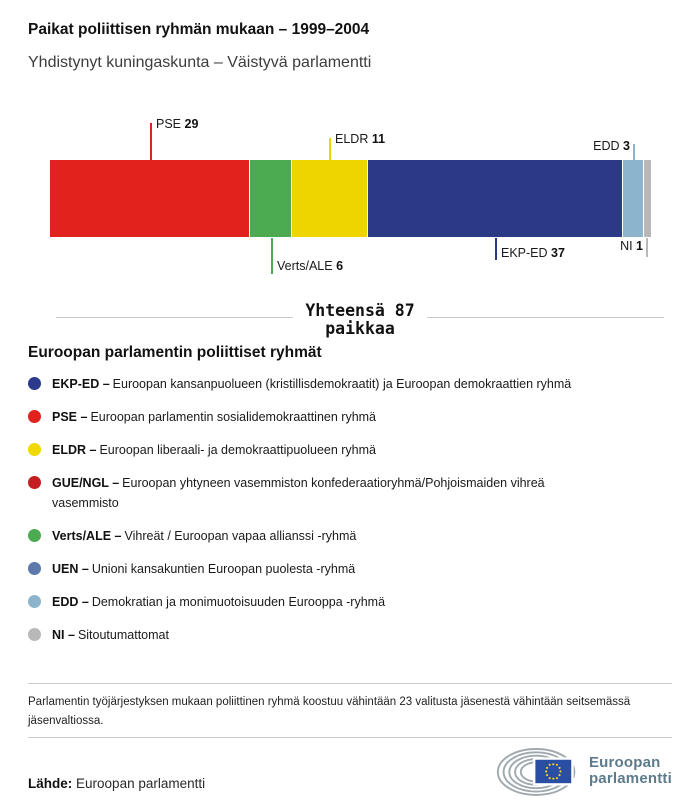 The height and width of the screenshot is (804, 700). I want to click on callout-line-verts, so click(272, 256).